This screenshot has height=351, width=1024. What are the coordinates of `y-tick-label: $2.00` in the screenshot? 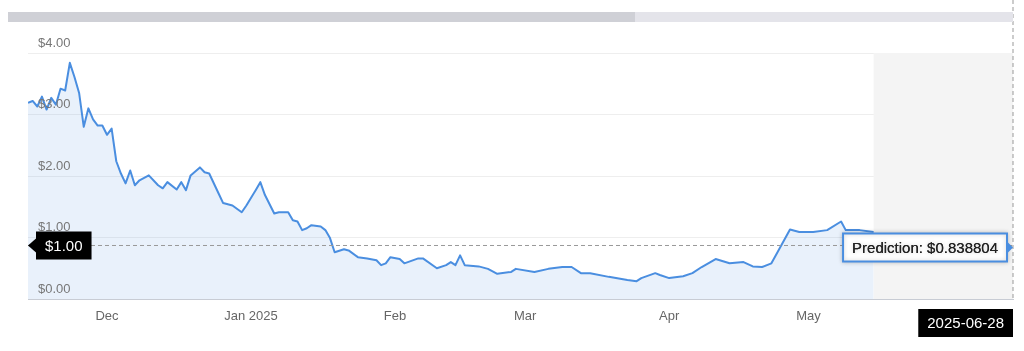 It's located at (54, 165).